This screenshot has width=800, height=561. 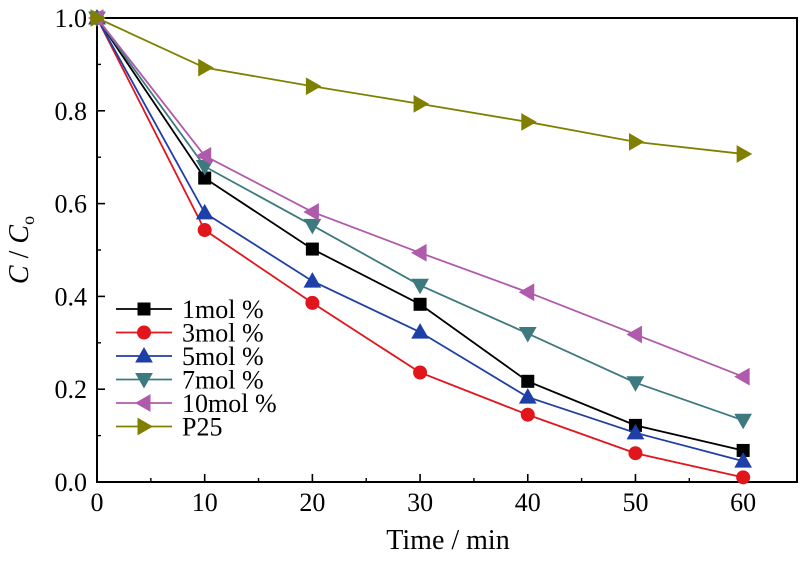 I want to click on x-tick-label: 10, so click(x=205, y=502).